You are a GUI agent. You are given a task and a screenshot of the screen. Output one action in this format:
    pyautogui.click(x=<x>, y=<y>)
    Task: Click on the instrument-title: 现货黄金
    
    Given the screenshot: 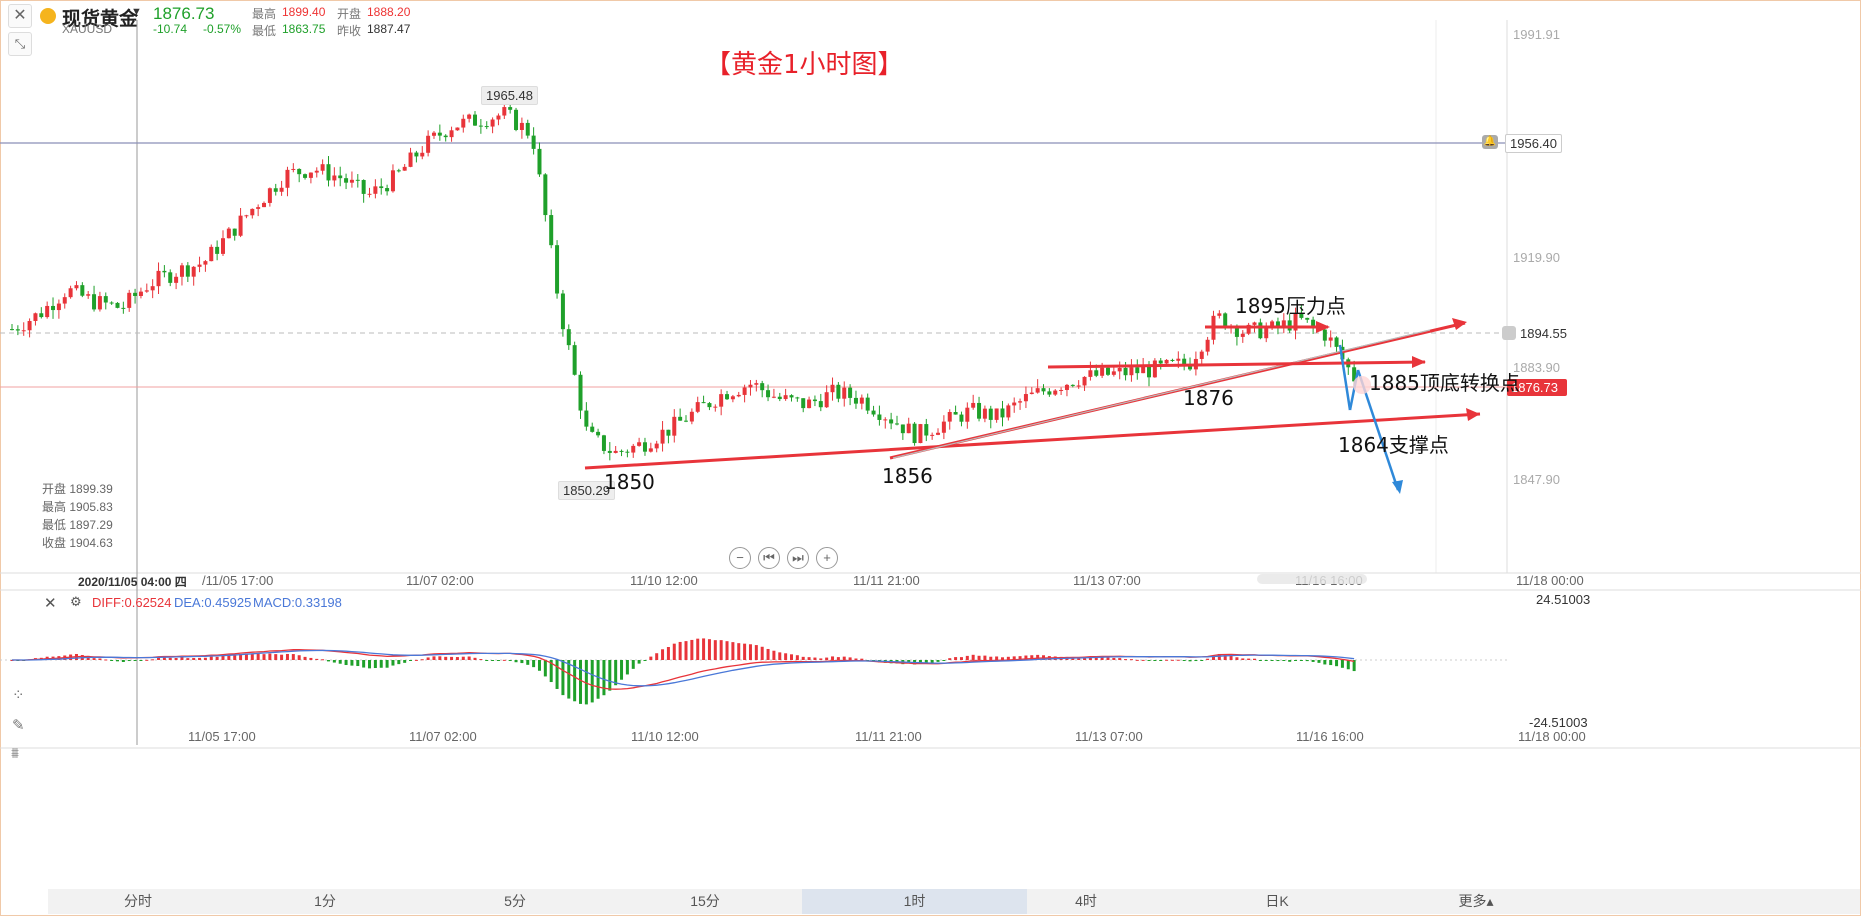 What is the action you would take?
    pyautogui.click(x=100, y=19)
    